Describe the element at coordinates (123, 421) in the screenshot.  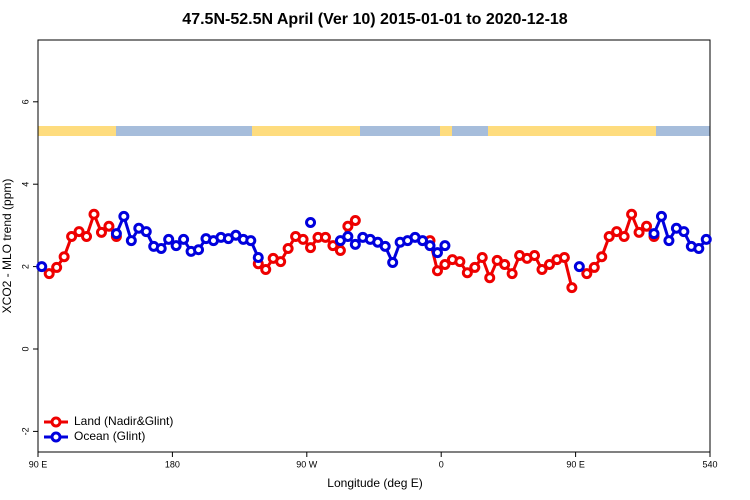
I see `legend-label: Land (Nadir&Glint)` at that location.